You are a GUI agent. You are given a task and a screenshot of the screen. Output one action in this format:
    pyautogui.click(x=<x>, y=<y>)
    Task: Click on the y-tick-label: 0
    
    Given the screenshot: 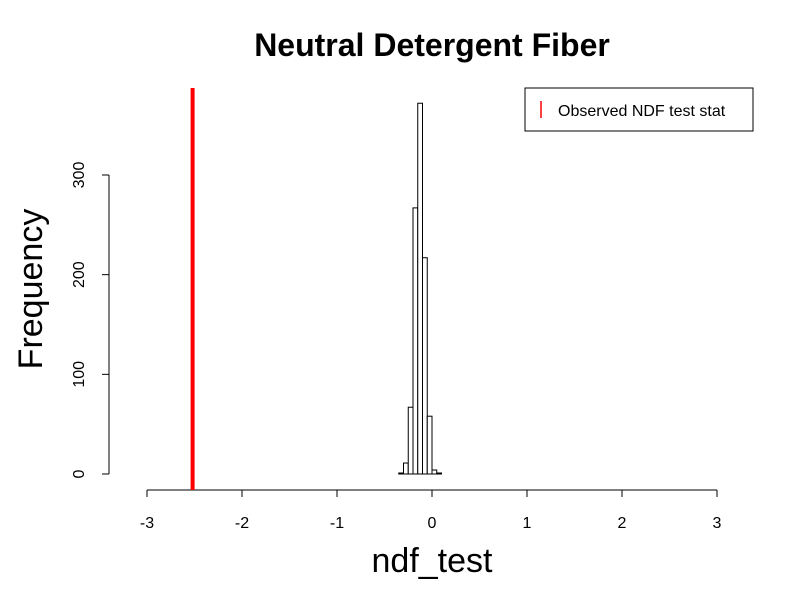 What is the action you would take?
    pyautogui.click(x=79, y=473)
    